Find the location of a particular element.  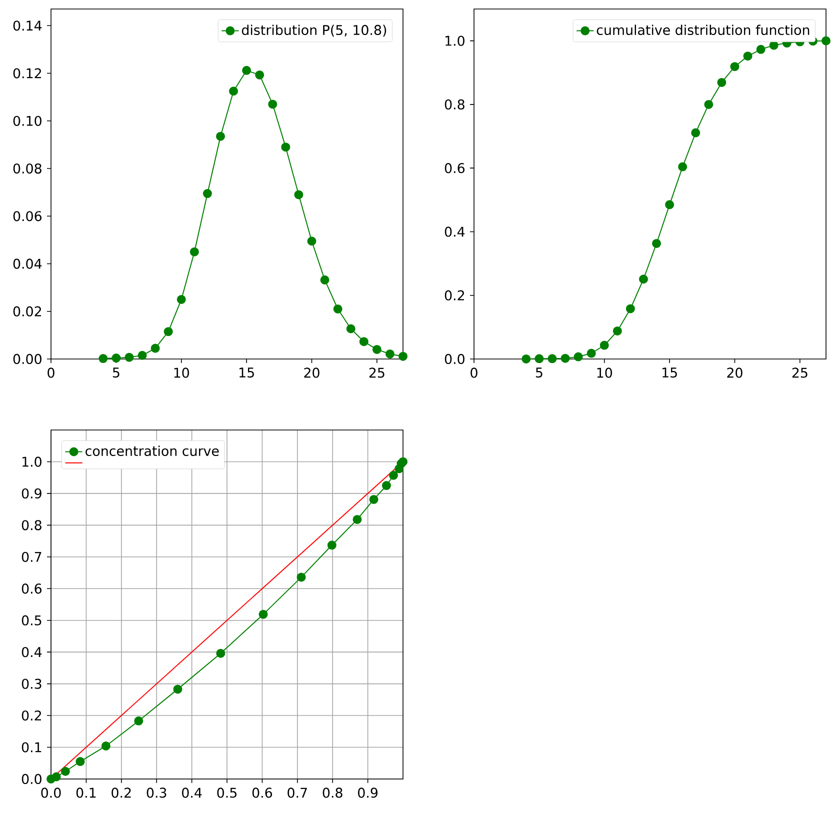

x-tick-label: 0.3 is located at coordinates (156, 793).